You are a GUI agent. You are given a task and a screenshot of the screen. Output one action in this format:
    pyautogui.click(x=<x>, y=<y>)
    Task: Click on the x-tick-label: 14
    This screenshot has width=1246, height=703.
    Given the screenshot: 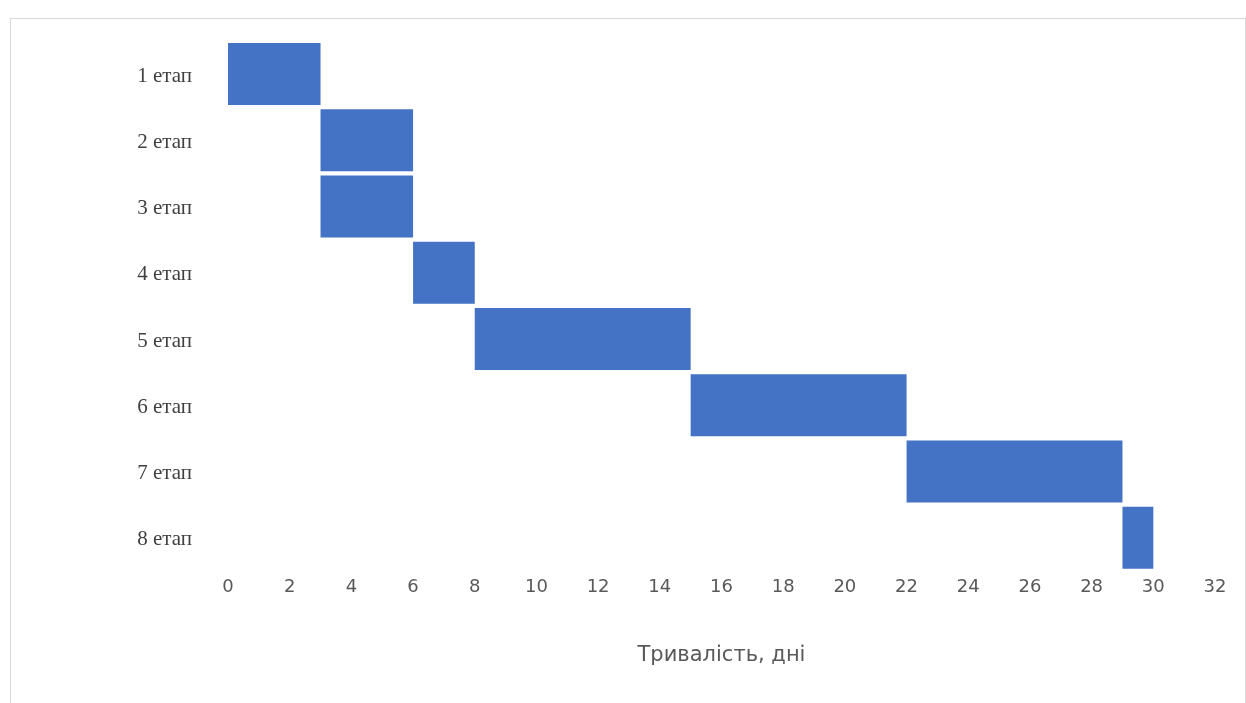 What is the action you would take?
    pyautogui.click(x=660, y=585)
    